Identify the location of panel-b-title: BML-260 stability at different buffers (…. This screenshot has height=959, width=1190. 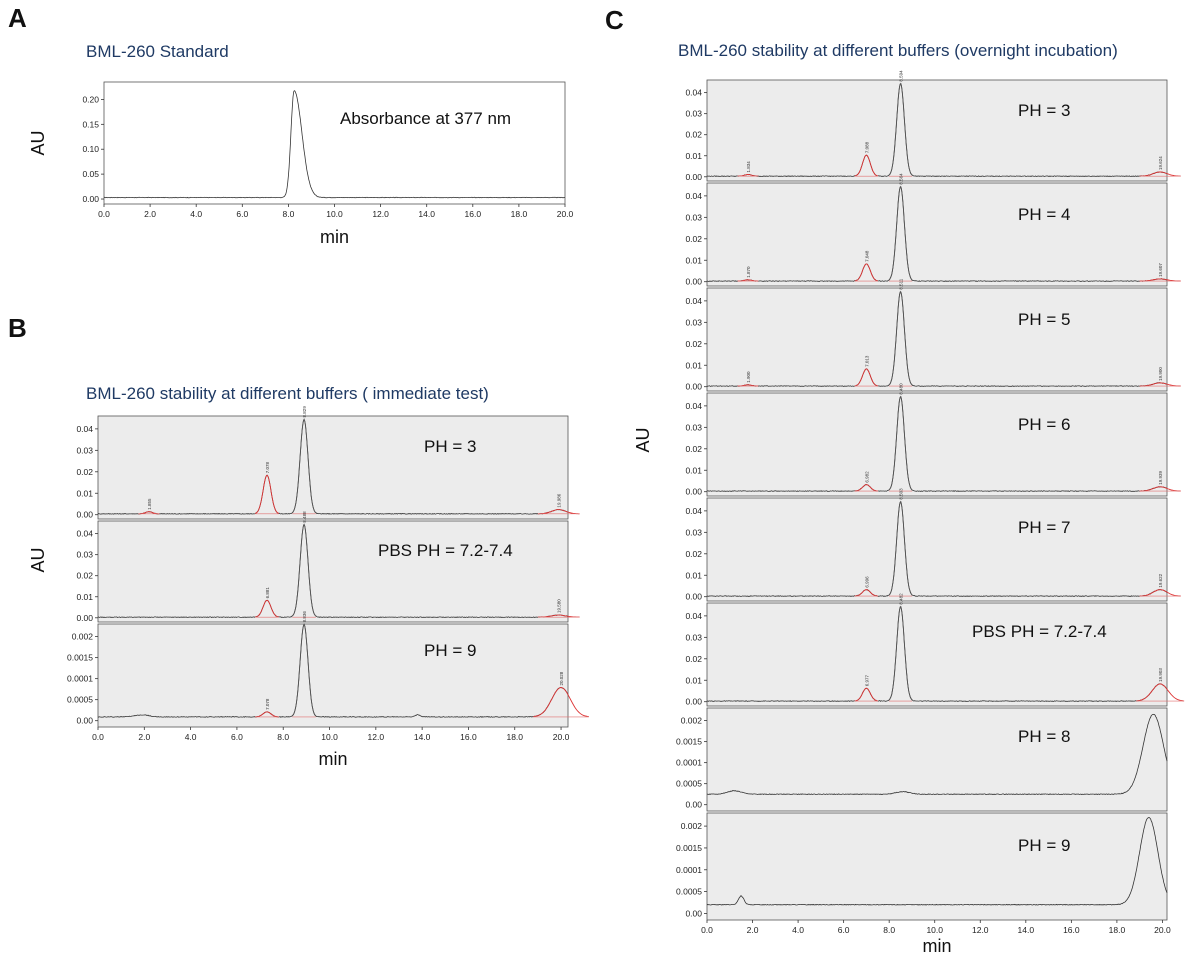
(287, 393).